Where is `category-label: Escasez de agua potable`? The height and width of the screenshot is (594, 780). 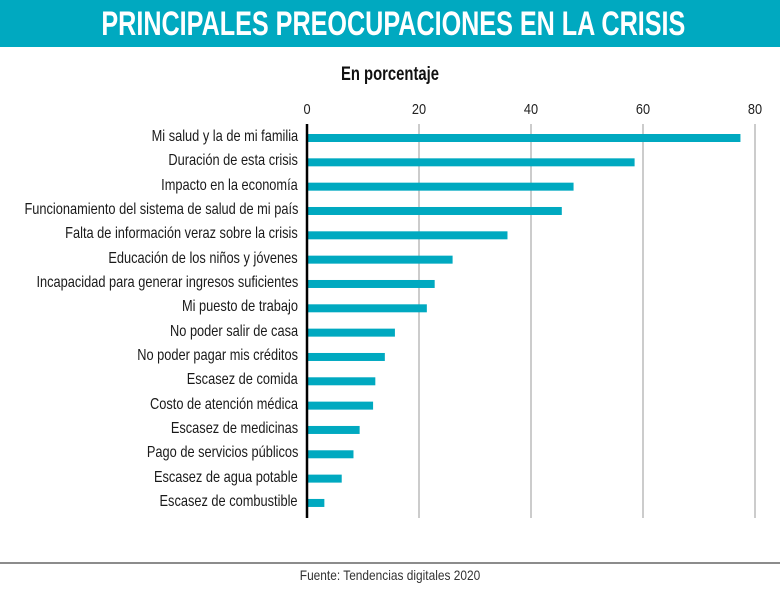 category-label: Escasez de agua potable is located at coordinates (226, 477).